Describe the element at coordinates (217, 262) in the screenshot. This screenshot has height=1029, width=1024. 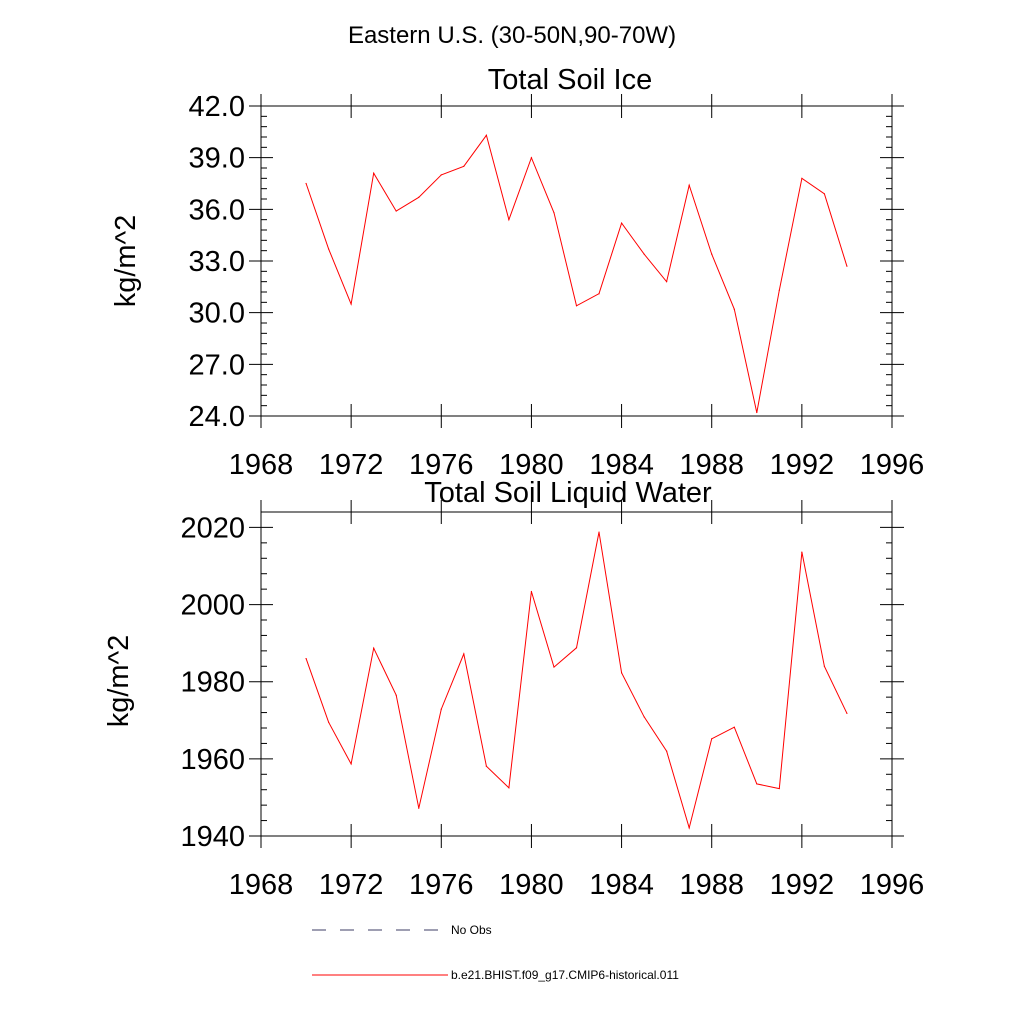
I see `y-tick-label: 33.0` at that location.